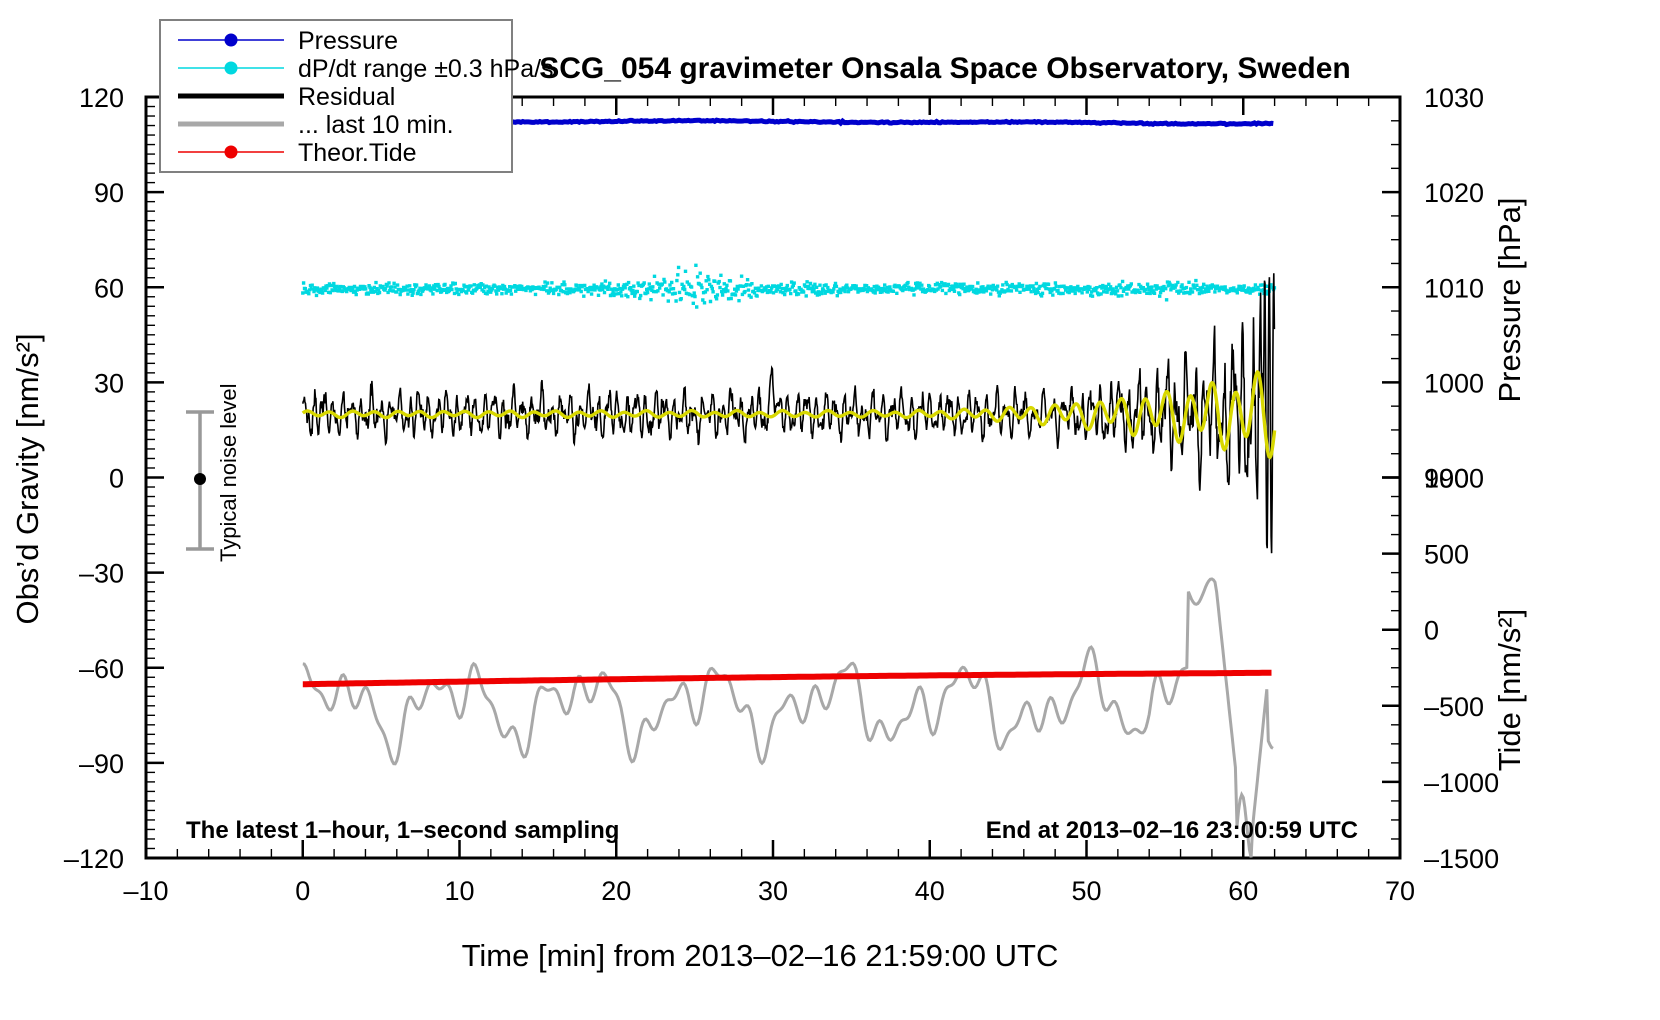 The image size is (1660, 1020). I want to click on bottom-axis-tick-label: 0, so click(302, 891).